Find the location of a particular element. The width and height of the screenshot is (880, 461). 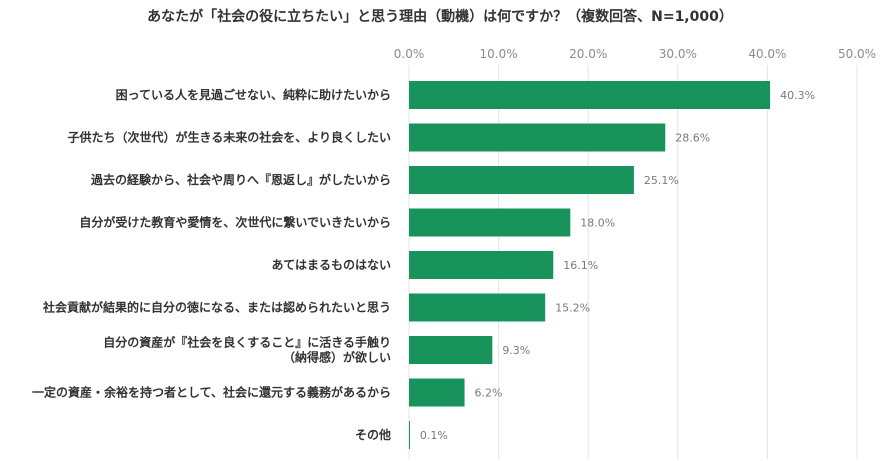

data-label: 18.0% is located at coordinates (597, 223).